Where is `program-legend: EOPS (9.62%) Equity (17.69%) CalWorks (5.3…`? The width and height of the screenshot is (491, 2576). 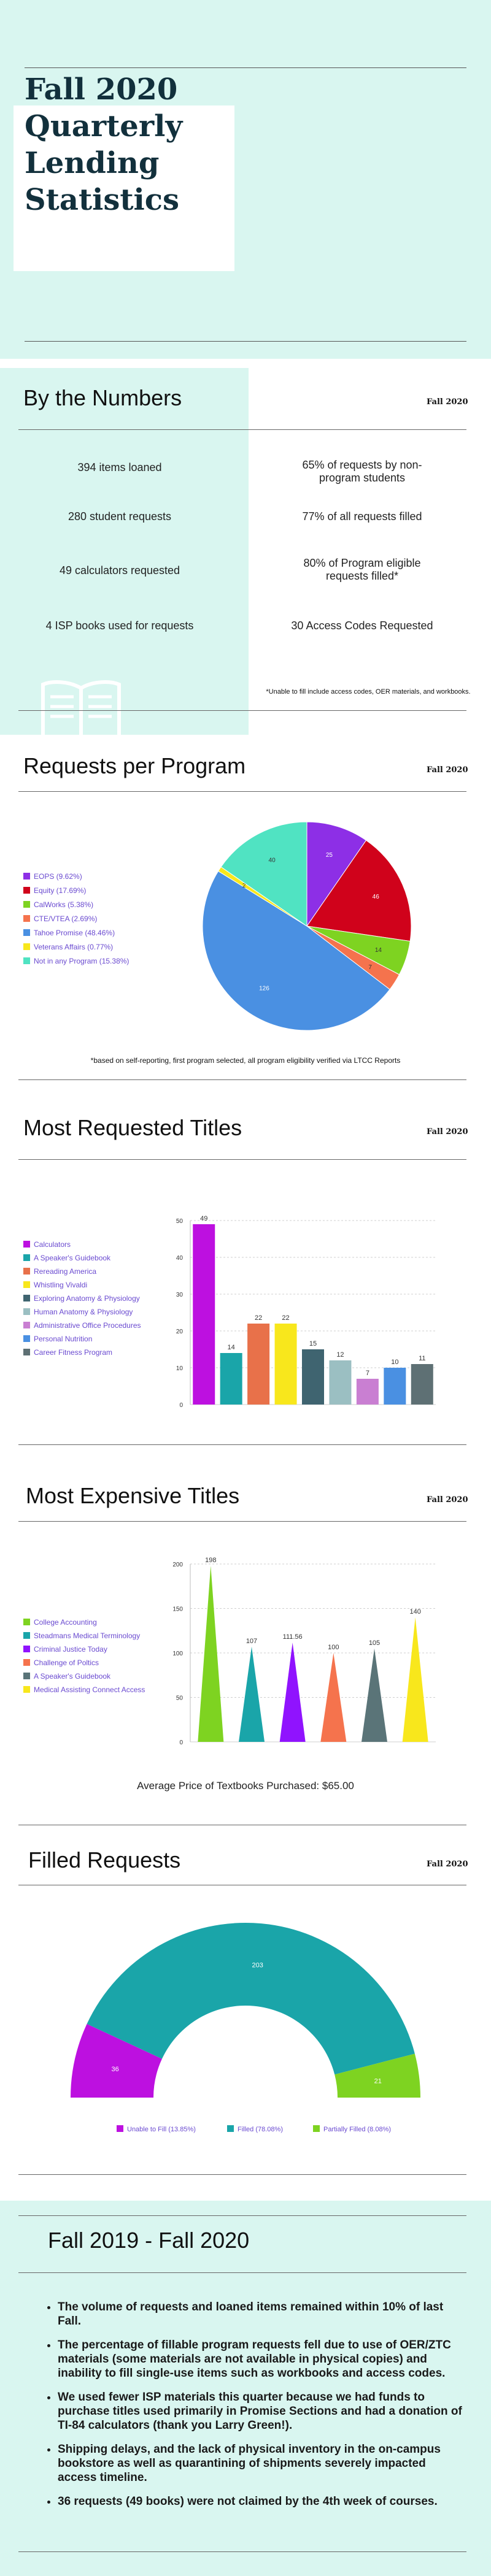 program-legend: EOPS (9.62%) Equity (17.69%) CalWorks (5.3… is located at coordinates (103, 924).